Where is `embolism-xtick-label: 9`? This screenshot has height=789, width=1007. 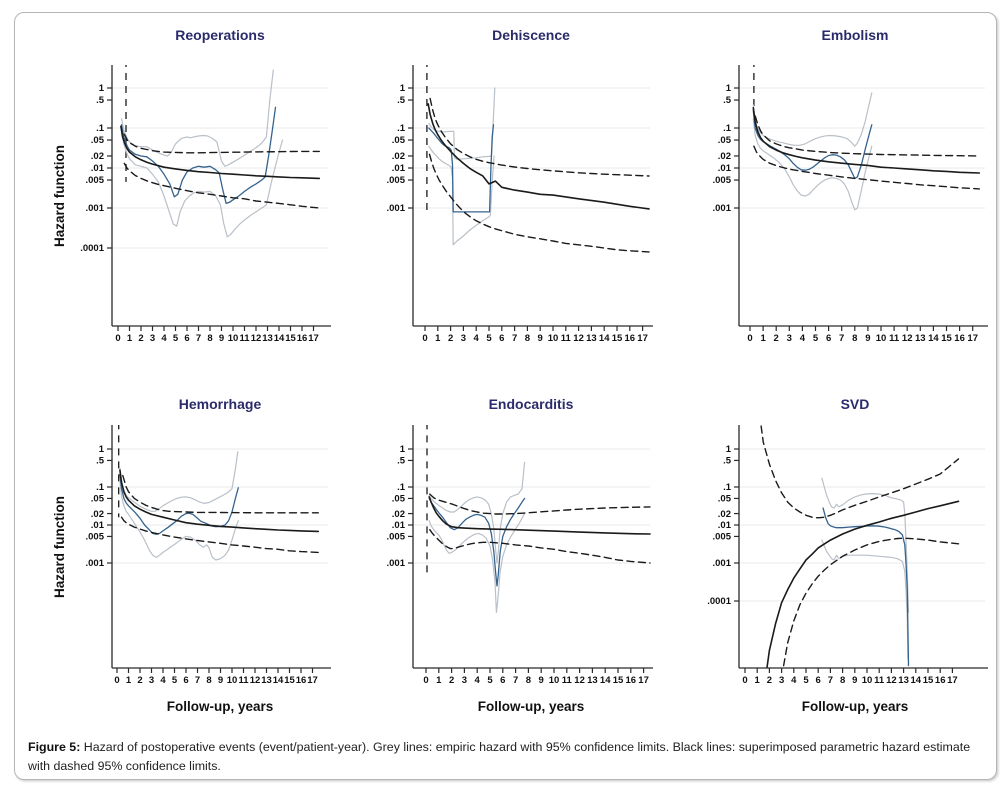
embolism-xtick-label: 9 is located at coordinates (867, 338).